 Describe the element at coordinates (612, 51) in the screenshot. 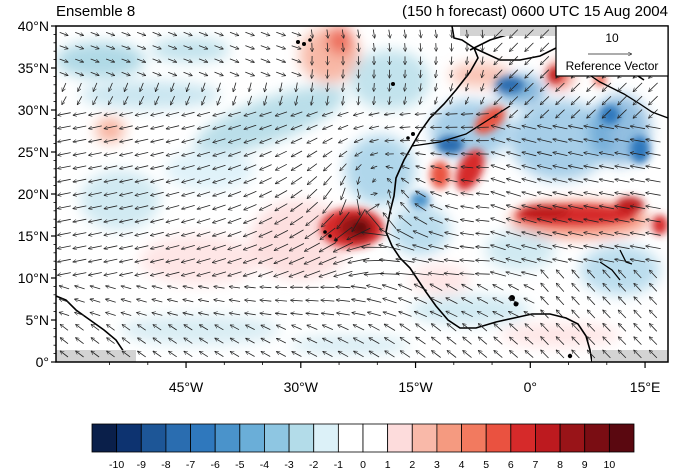

I see `reference-vector-box: 10 Reference Vector` at that location.